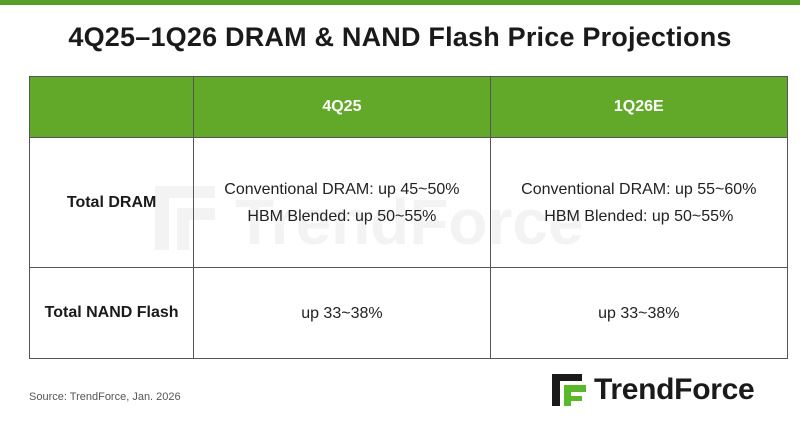 This screenshot has width=800, height=423. Describe the element at coordinates (639, 107) in the screenshot. I see `header-cell-1q26e: 1Q26E` at that location.